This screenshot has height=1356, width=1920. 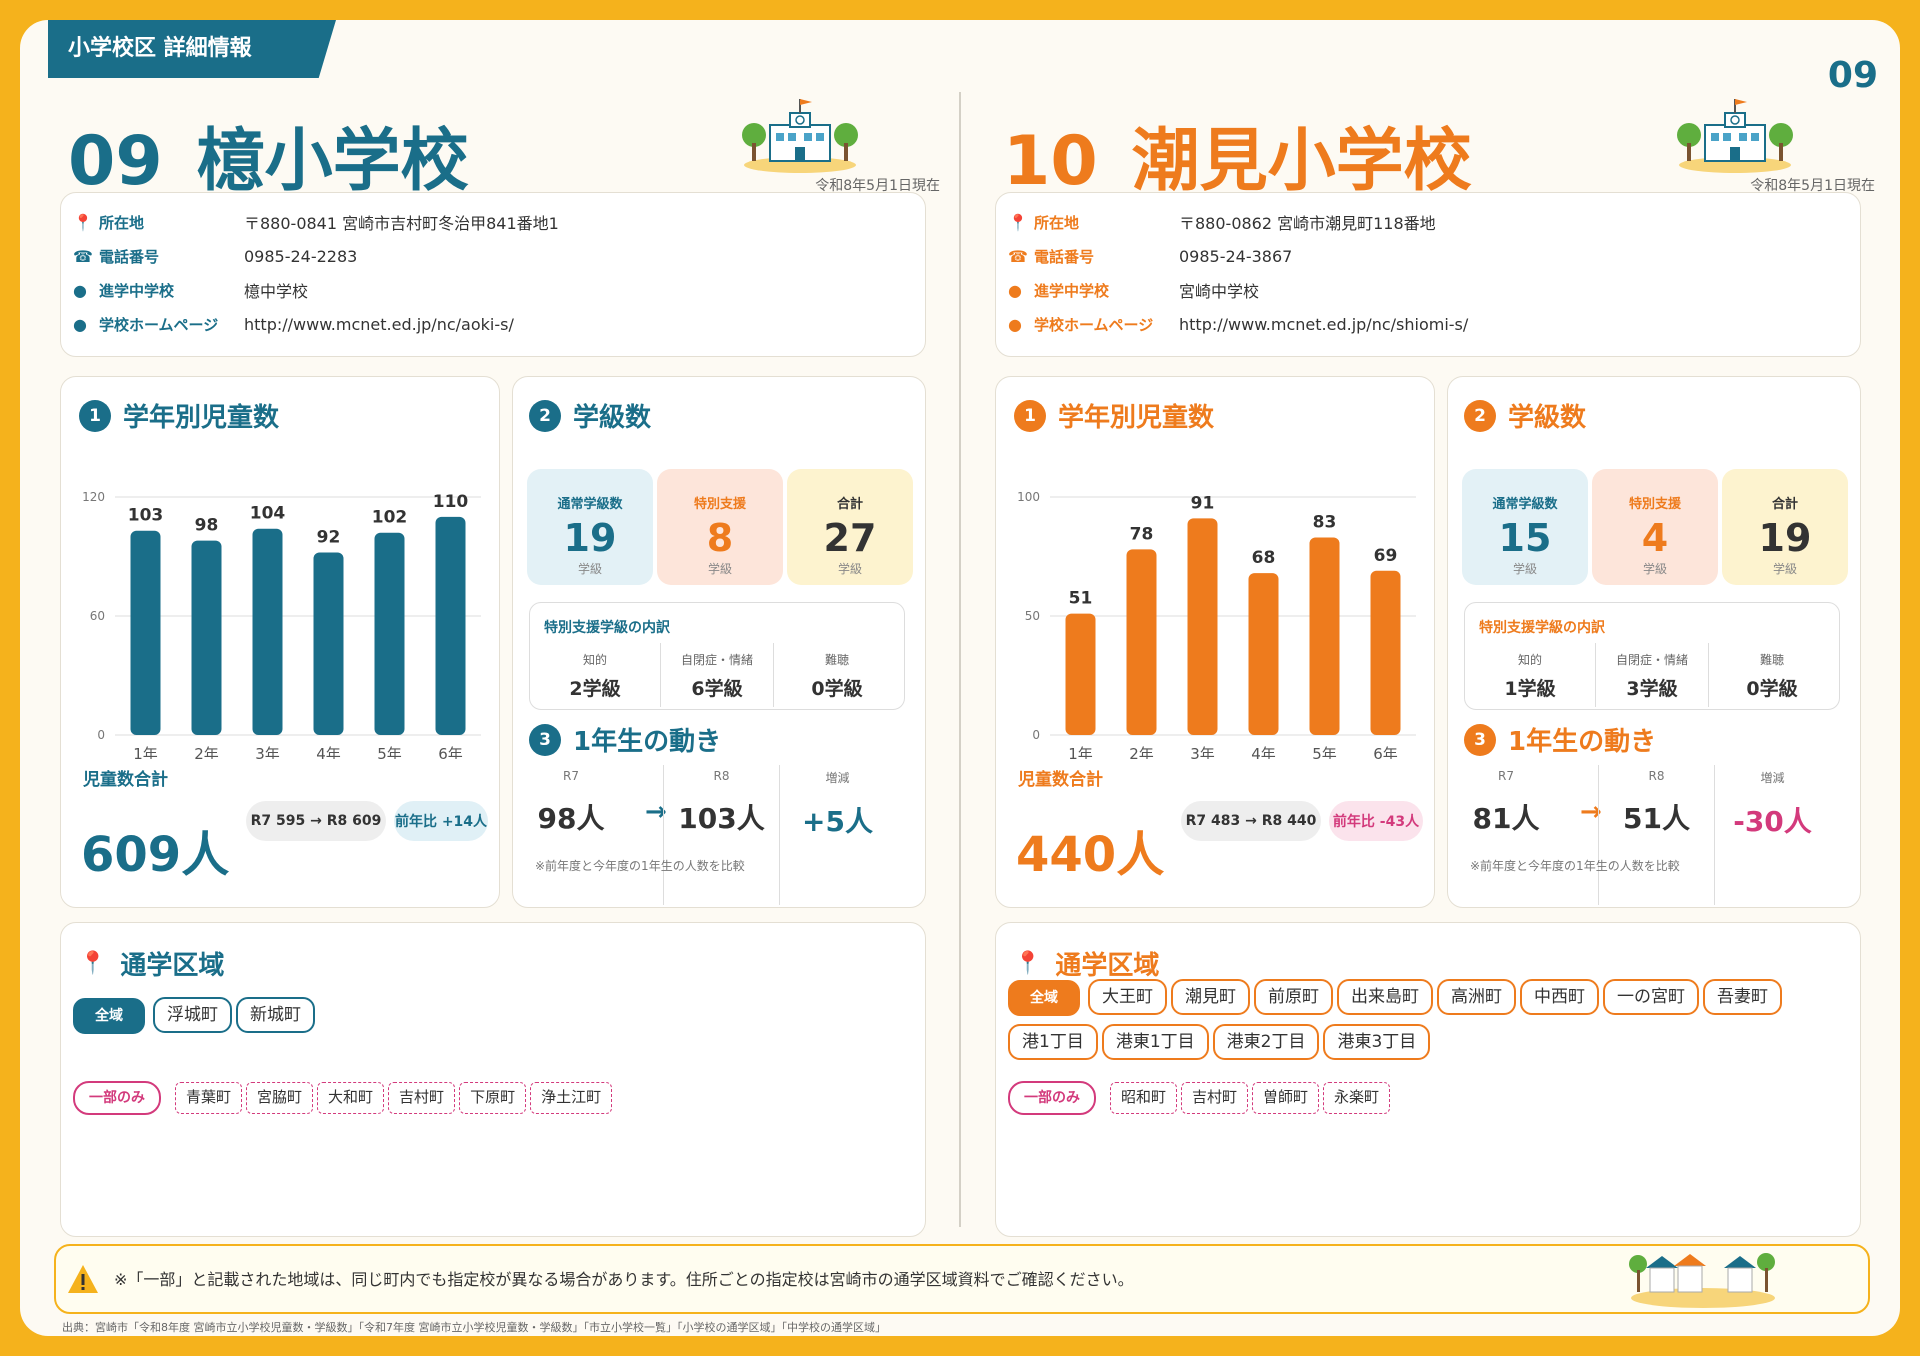 What do you see at coordinates (1018, 256) in the screenshot?
I see `phone-icon: ☎` at bounding box center [1018, 256].